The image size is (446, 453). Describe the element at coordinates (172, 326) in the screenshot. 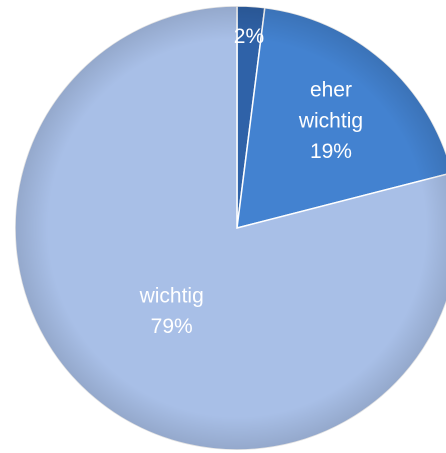

I see `slice-value-label: 79%` at that location.